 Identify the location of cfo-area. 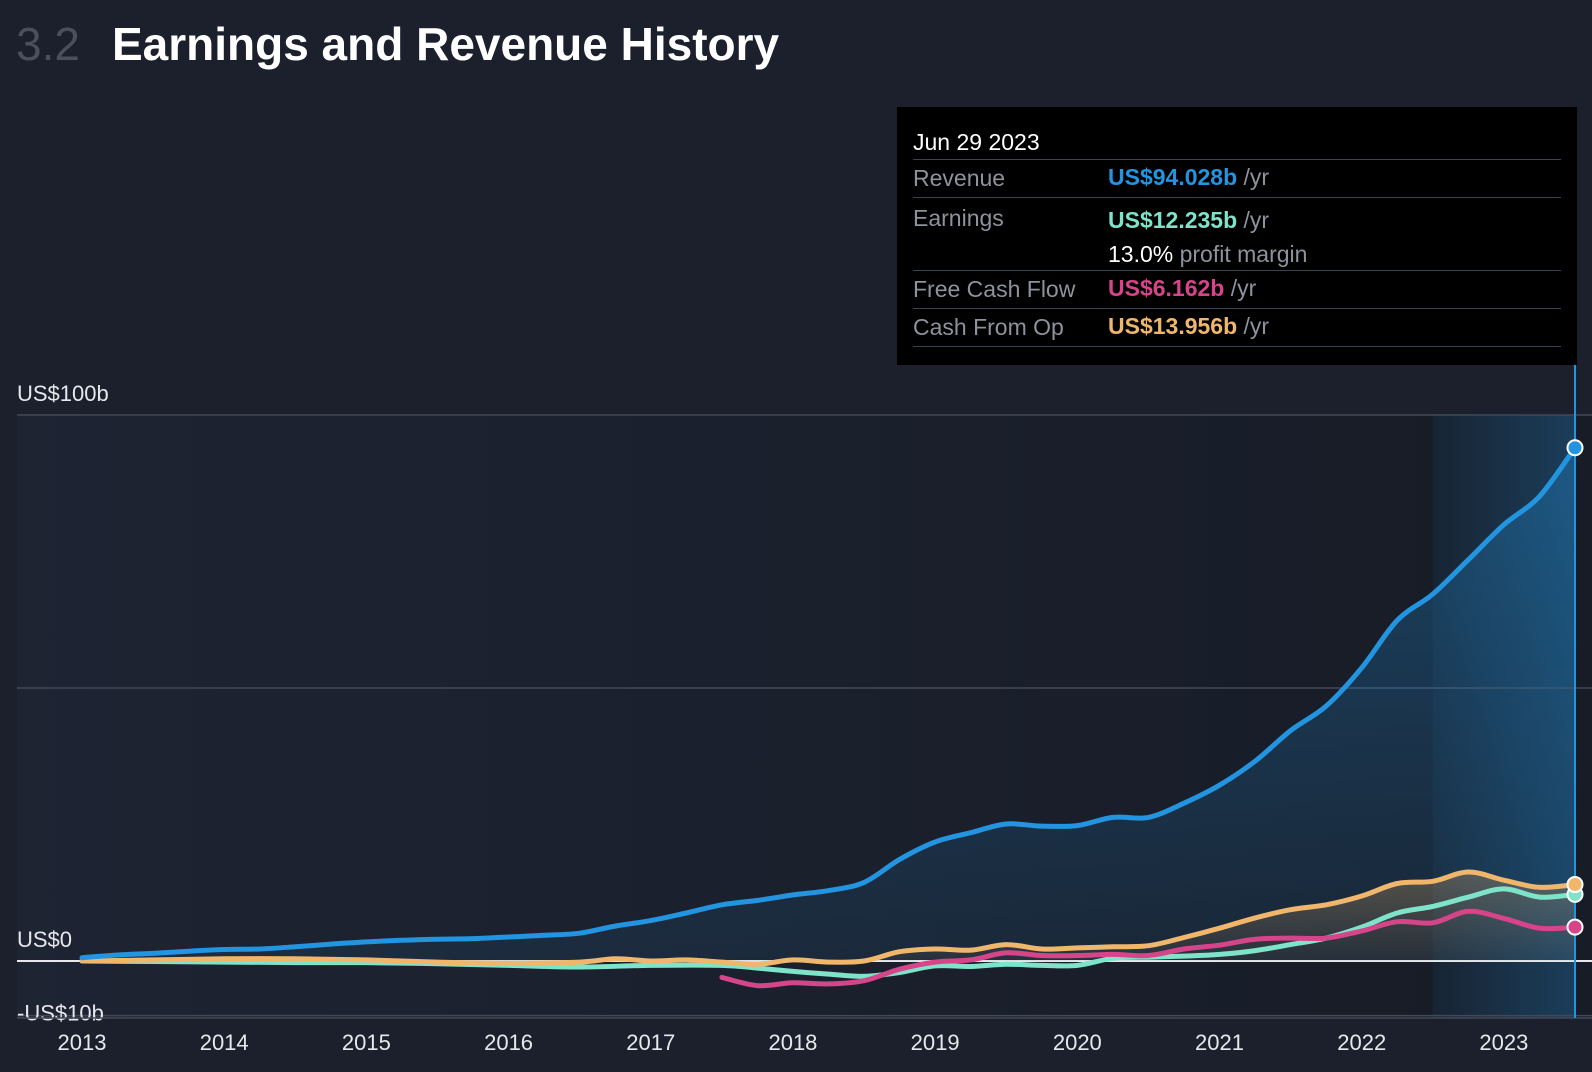
(828, 918).